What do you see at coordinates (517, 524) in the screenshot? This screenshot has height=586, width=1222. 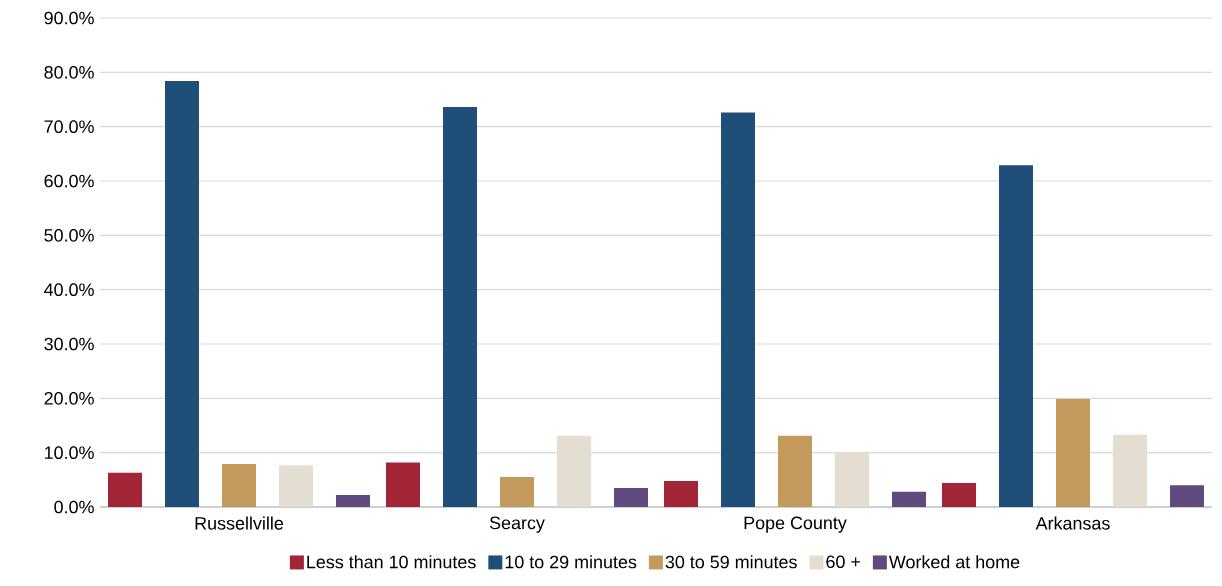 I see `x-tick-label: Searcy` at bounding box center [517, 524].